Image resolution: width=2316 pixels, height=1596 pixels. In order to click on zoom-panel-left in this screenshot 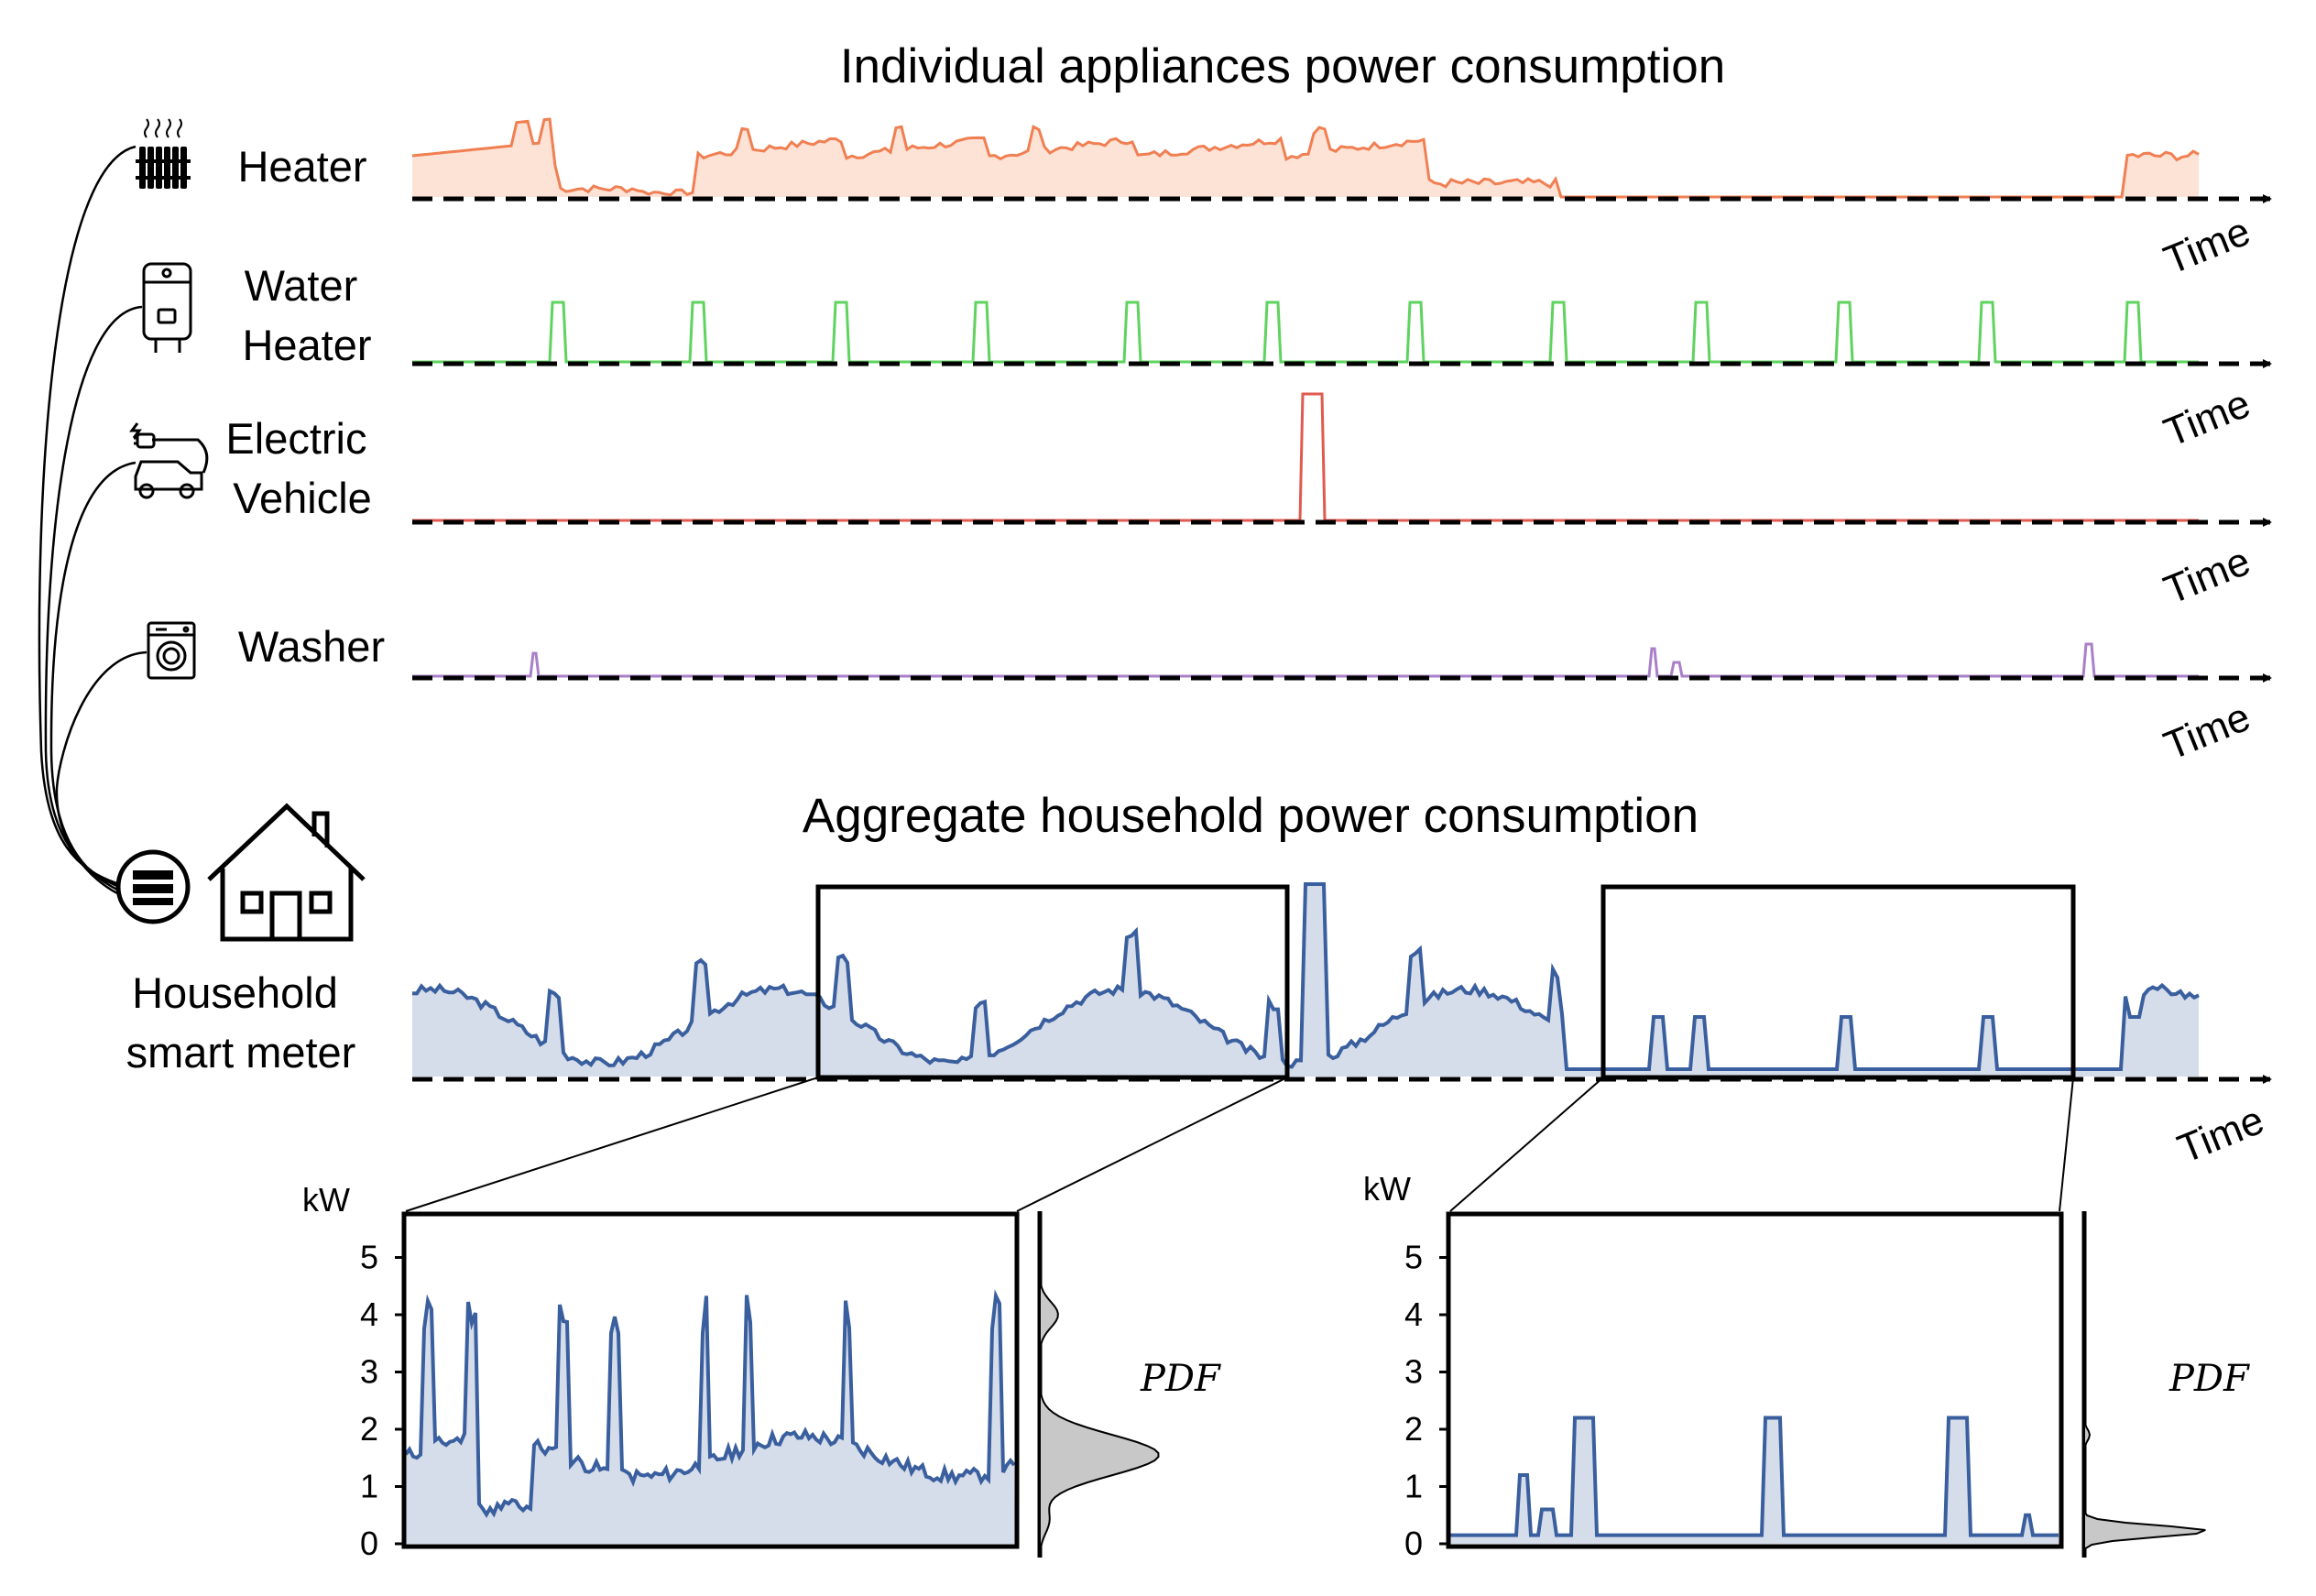, I will do `click(777, 1384)`.